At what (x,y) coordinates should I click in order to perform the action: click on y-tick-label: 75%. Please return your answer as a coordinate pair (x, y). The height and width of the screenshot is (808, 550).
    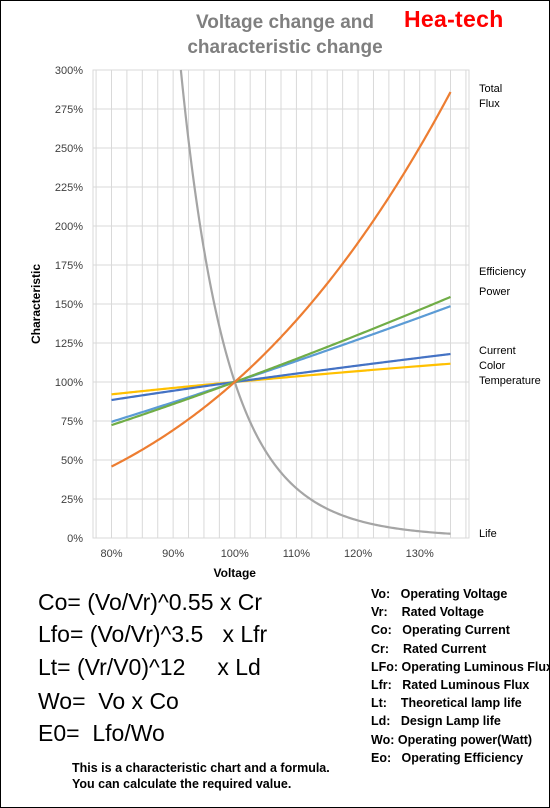
    Looking at the image, I should click on (72, 422).